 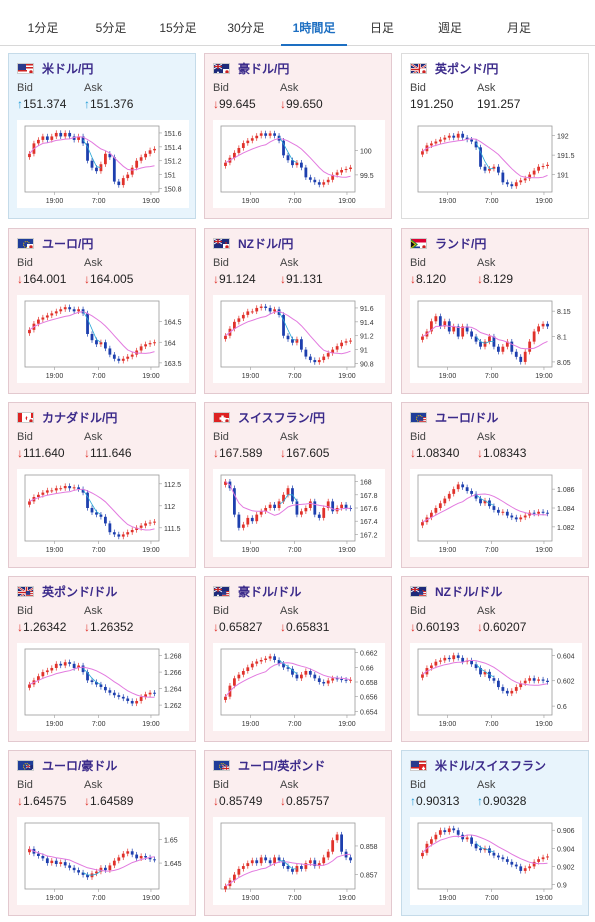 What do you see at coordinates (381, 28) in the screenshot?
I see `tab-5: 日足` at bounding box center [381, 28].